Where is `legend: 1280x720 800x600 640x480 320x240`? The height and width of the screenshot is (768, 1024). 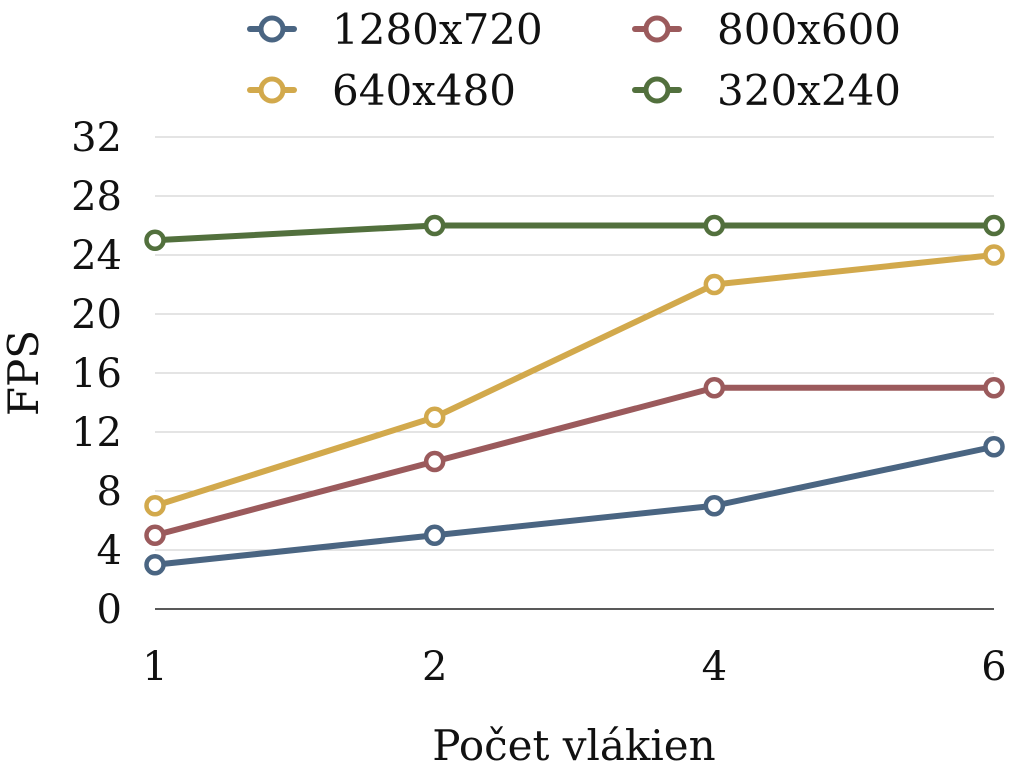 legend: 1280x720 800x600 640x480 320x240 is located at coordinates (574, 60).